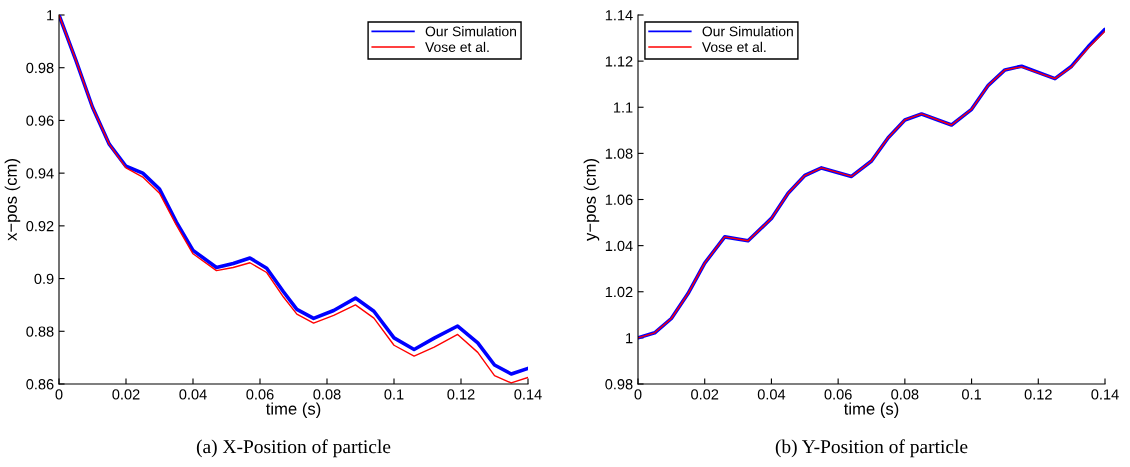 The width and height of the screenshot is (1130, 467). I want to click on y-axis-title: x−pos (cm), so click(12, 200).